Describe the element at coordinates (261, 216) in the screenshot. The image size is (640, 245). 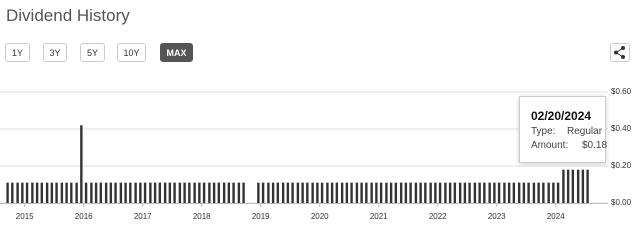
I see `x-tick-label: 2019` at that location.